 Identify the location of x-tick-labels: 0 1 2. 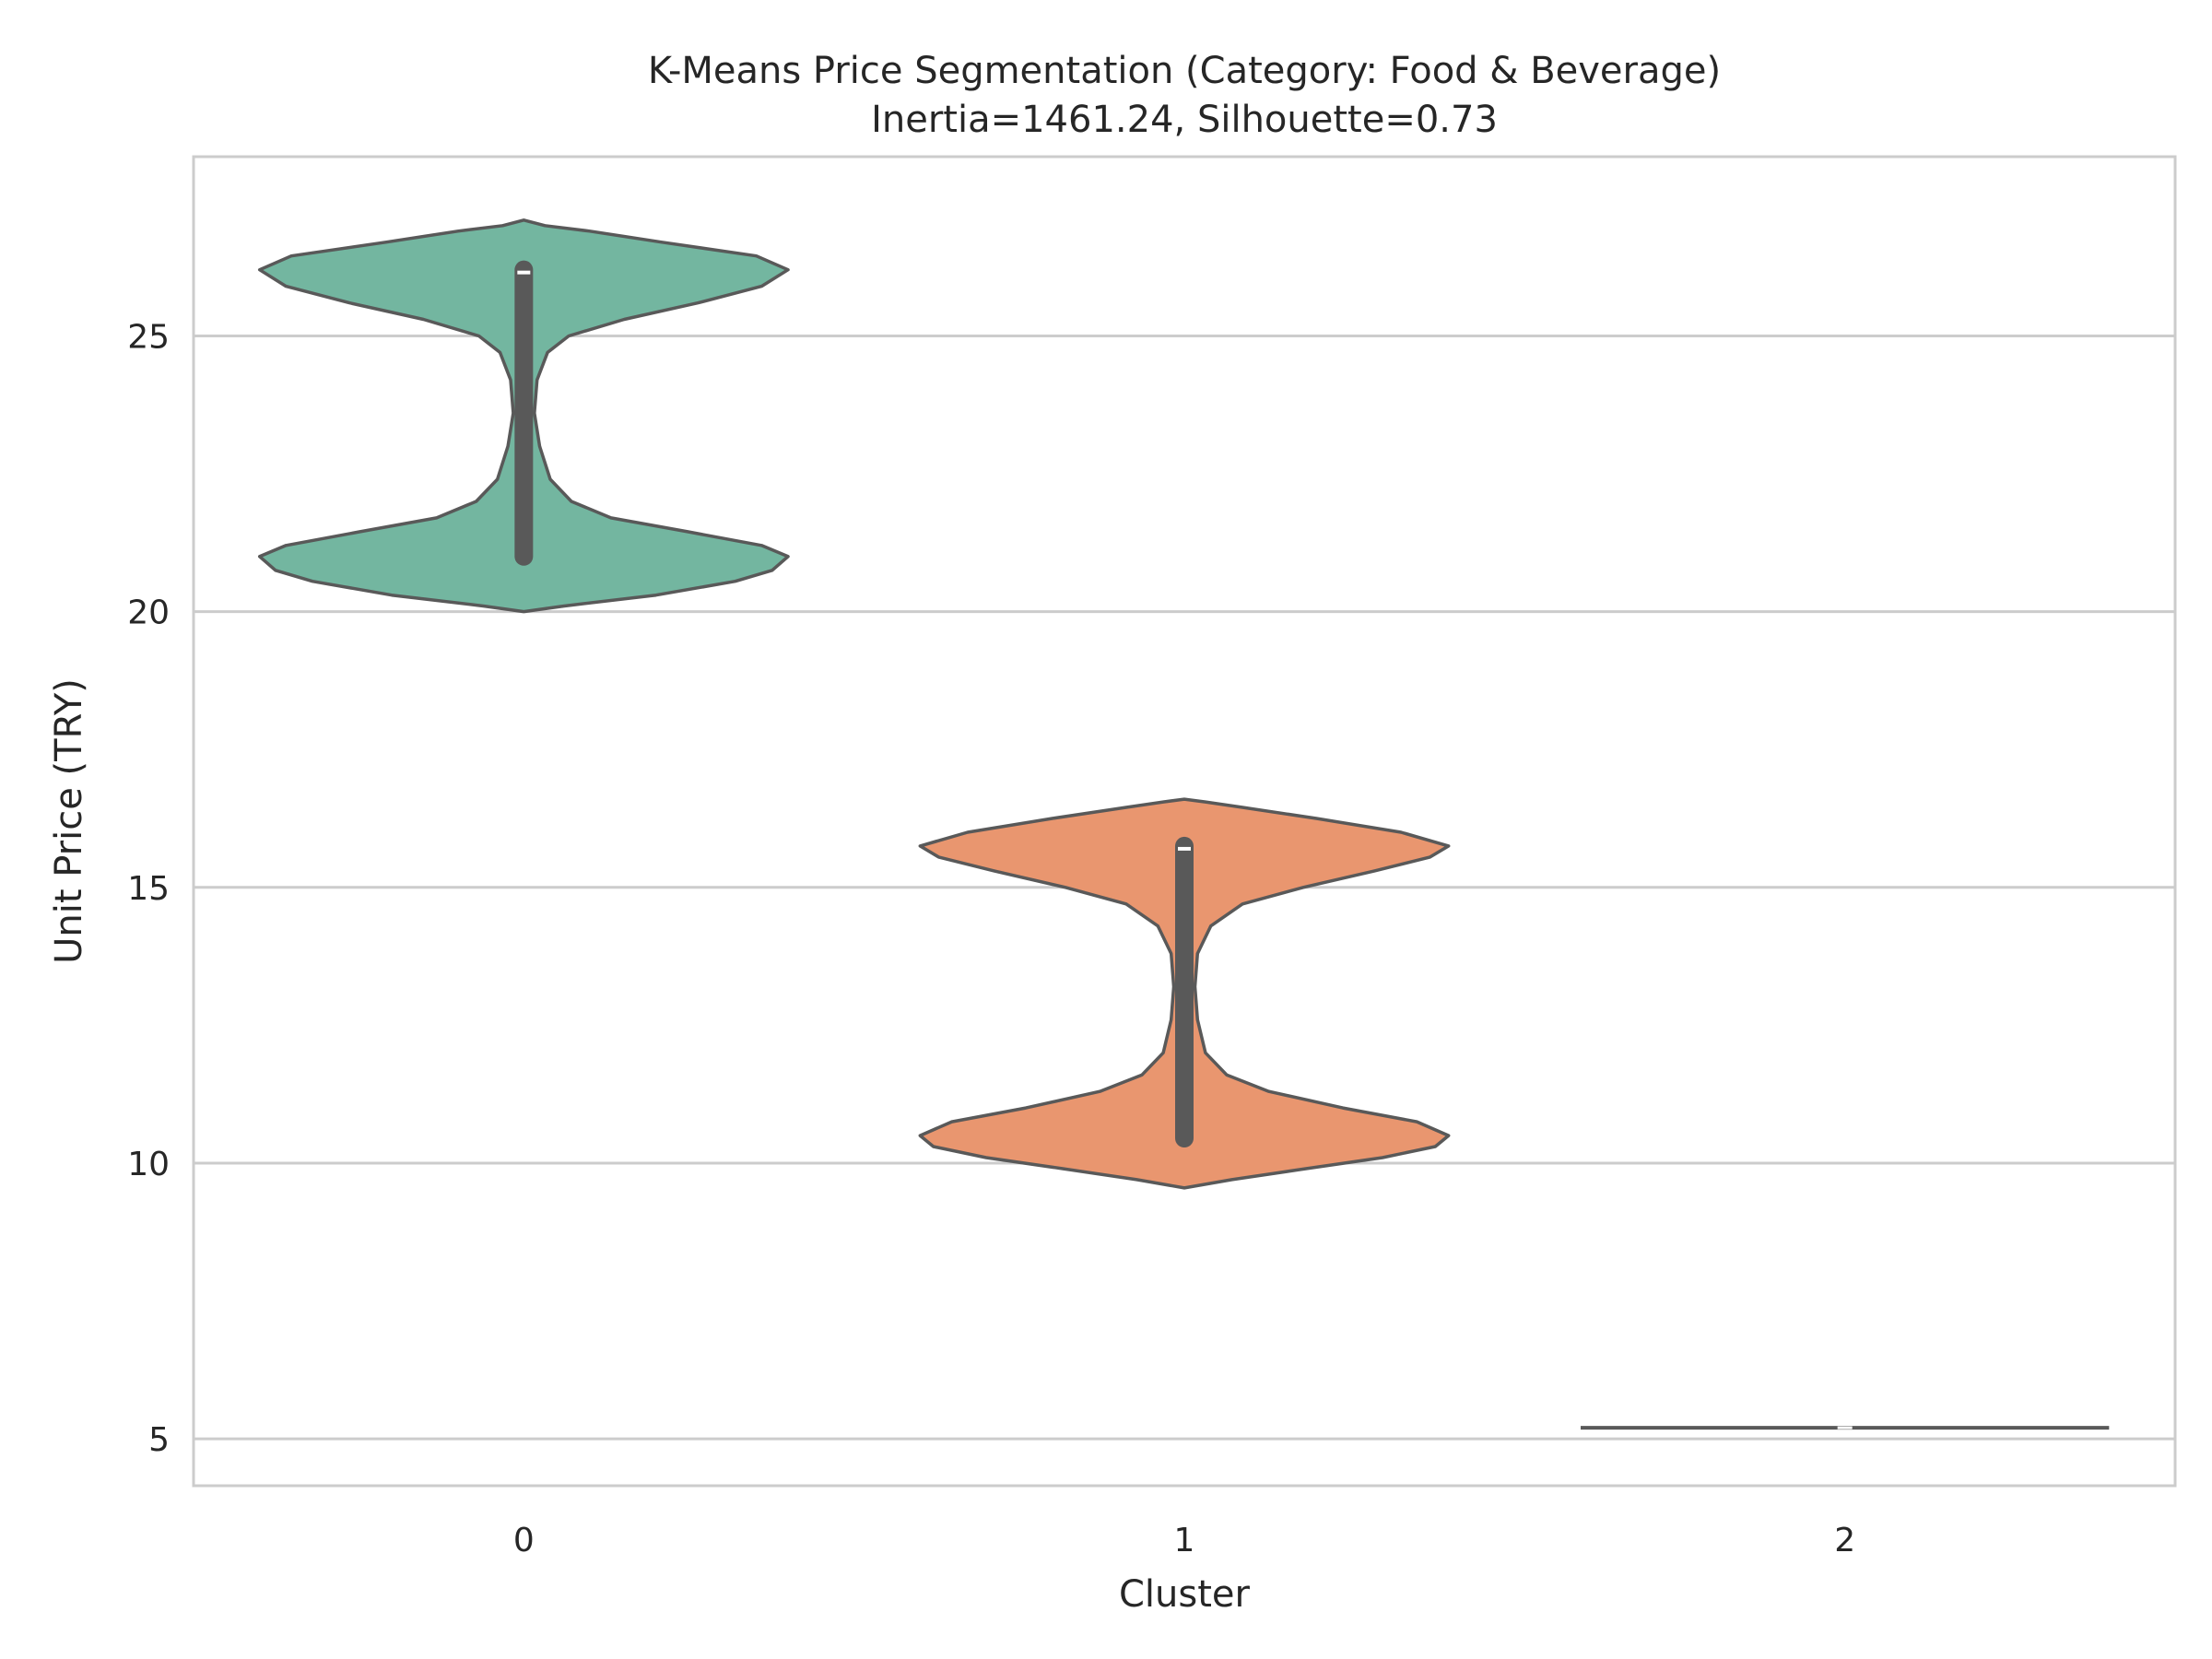
(1184, 1540).